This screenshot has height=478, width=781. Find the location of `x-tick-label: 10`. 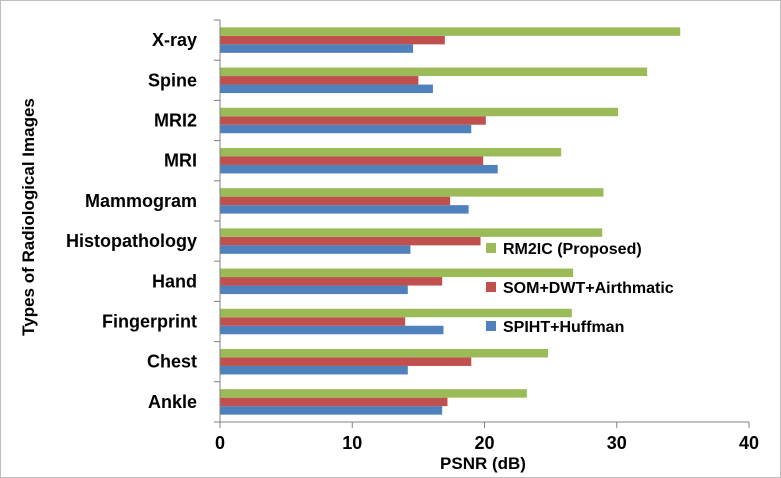

x-tick-label: 10 is located at coordinates (352, 443).